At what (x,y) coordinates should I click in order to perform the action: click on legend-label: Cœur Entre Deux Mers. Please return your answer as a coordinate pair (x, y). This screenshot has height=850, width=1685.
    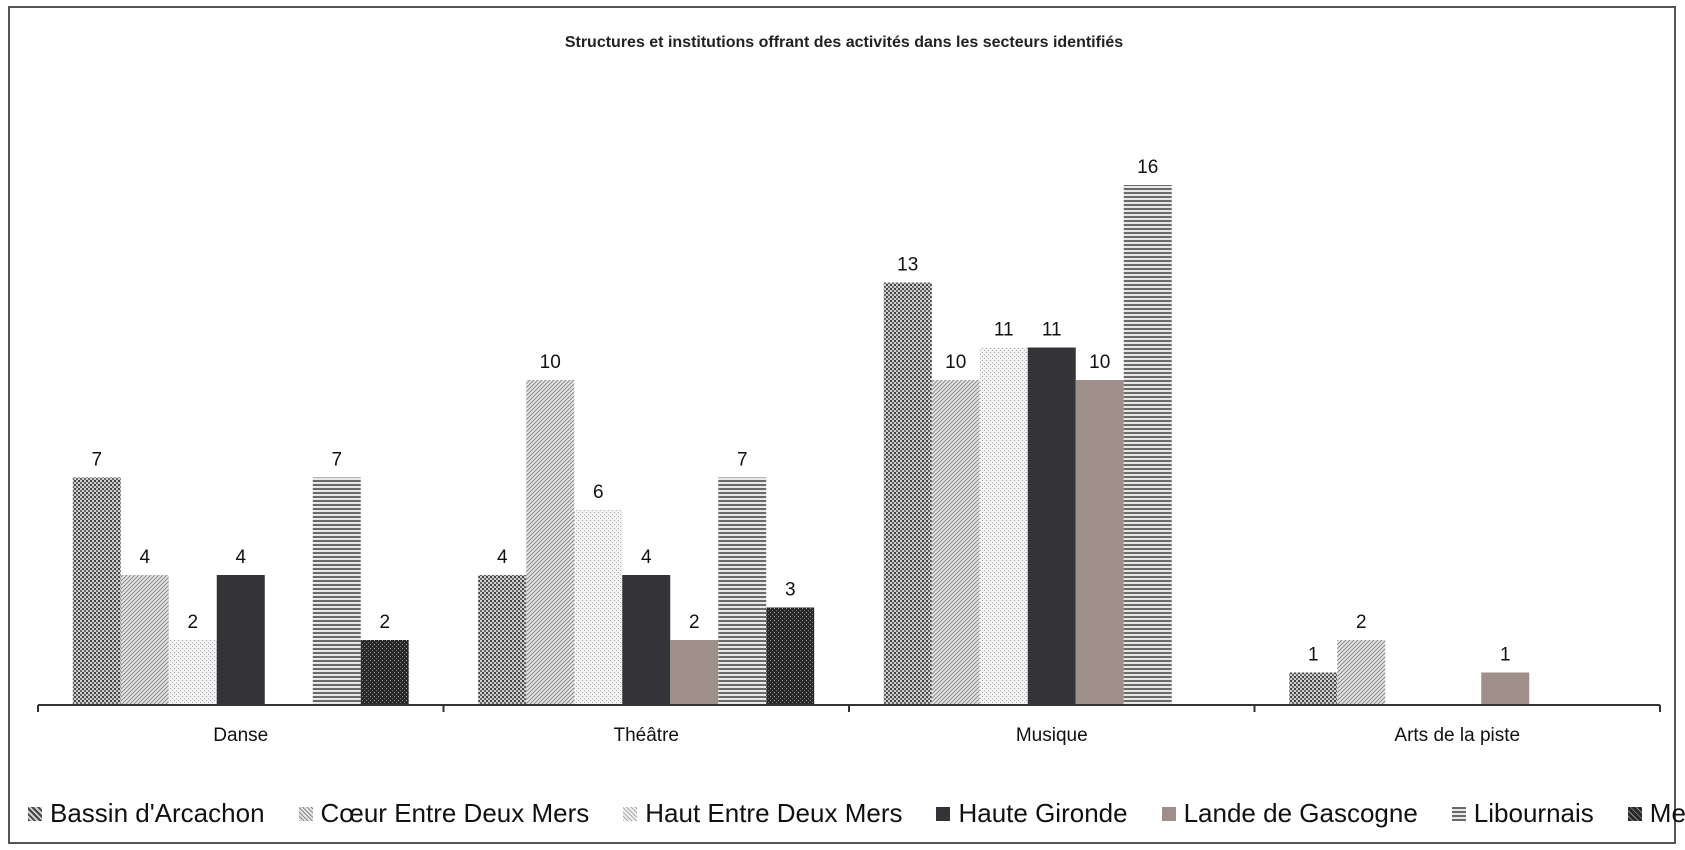
    Looking at the image, I should click on (455, 813).